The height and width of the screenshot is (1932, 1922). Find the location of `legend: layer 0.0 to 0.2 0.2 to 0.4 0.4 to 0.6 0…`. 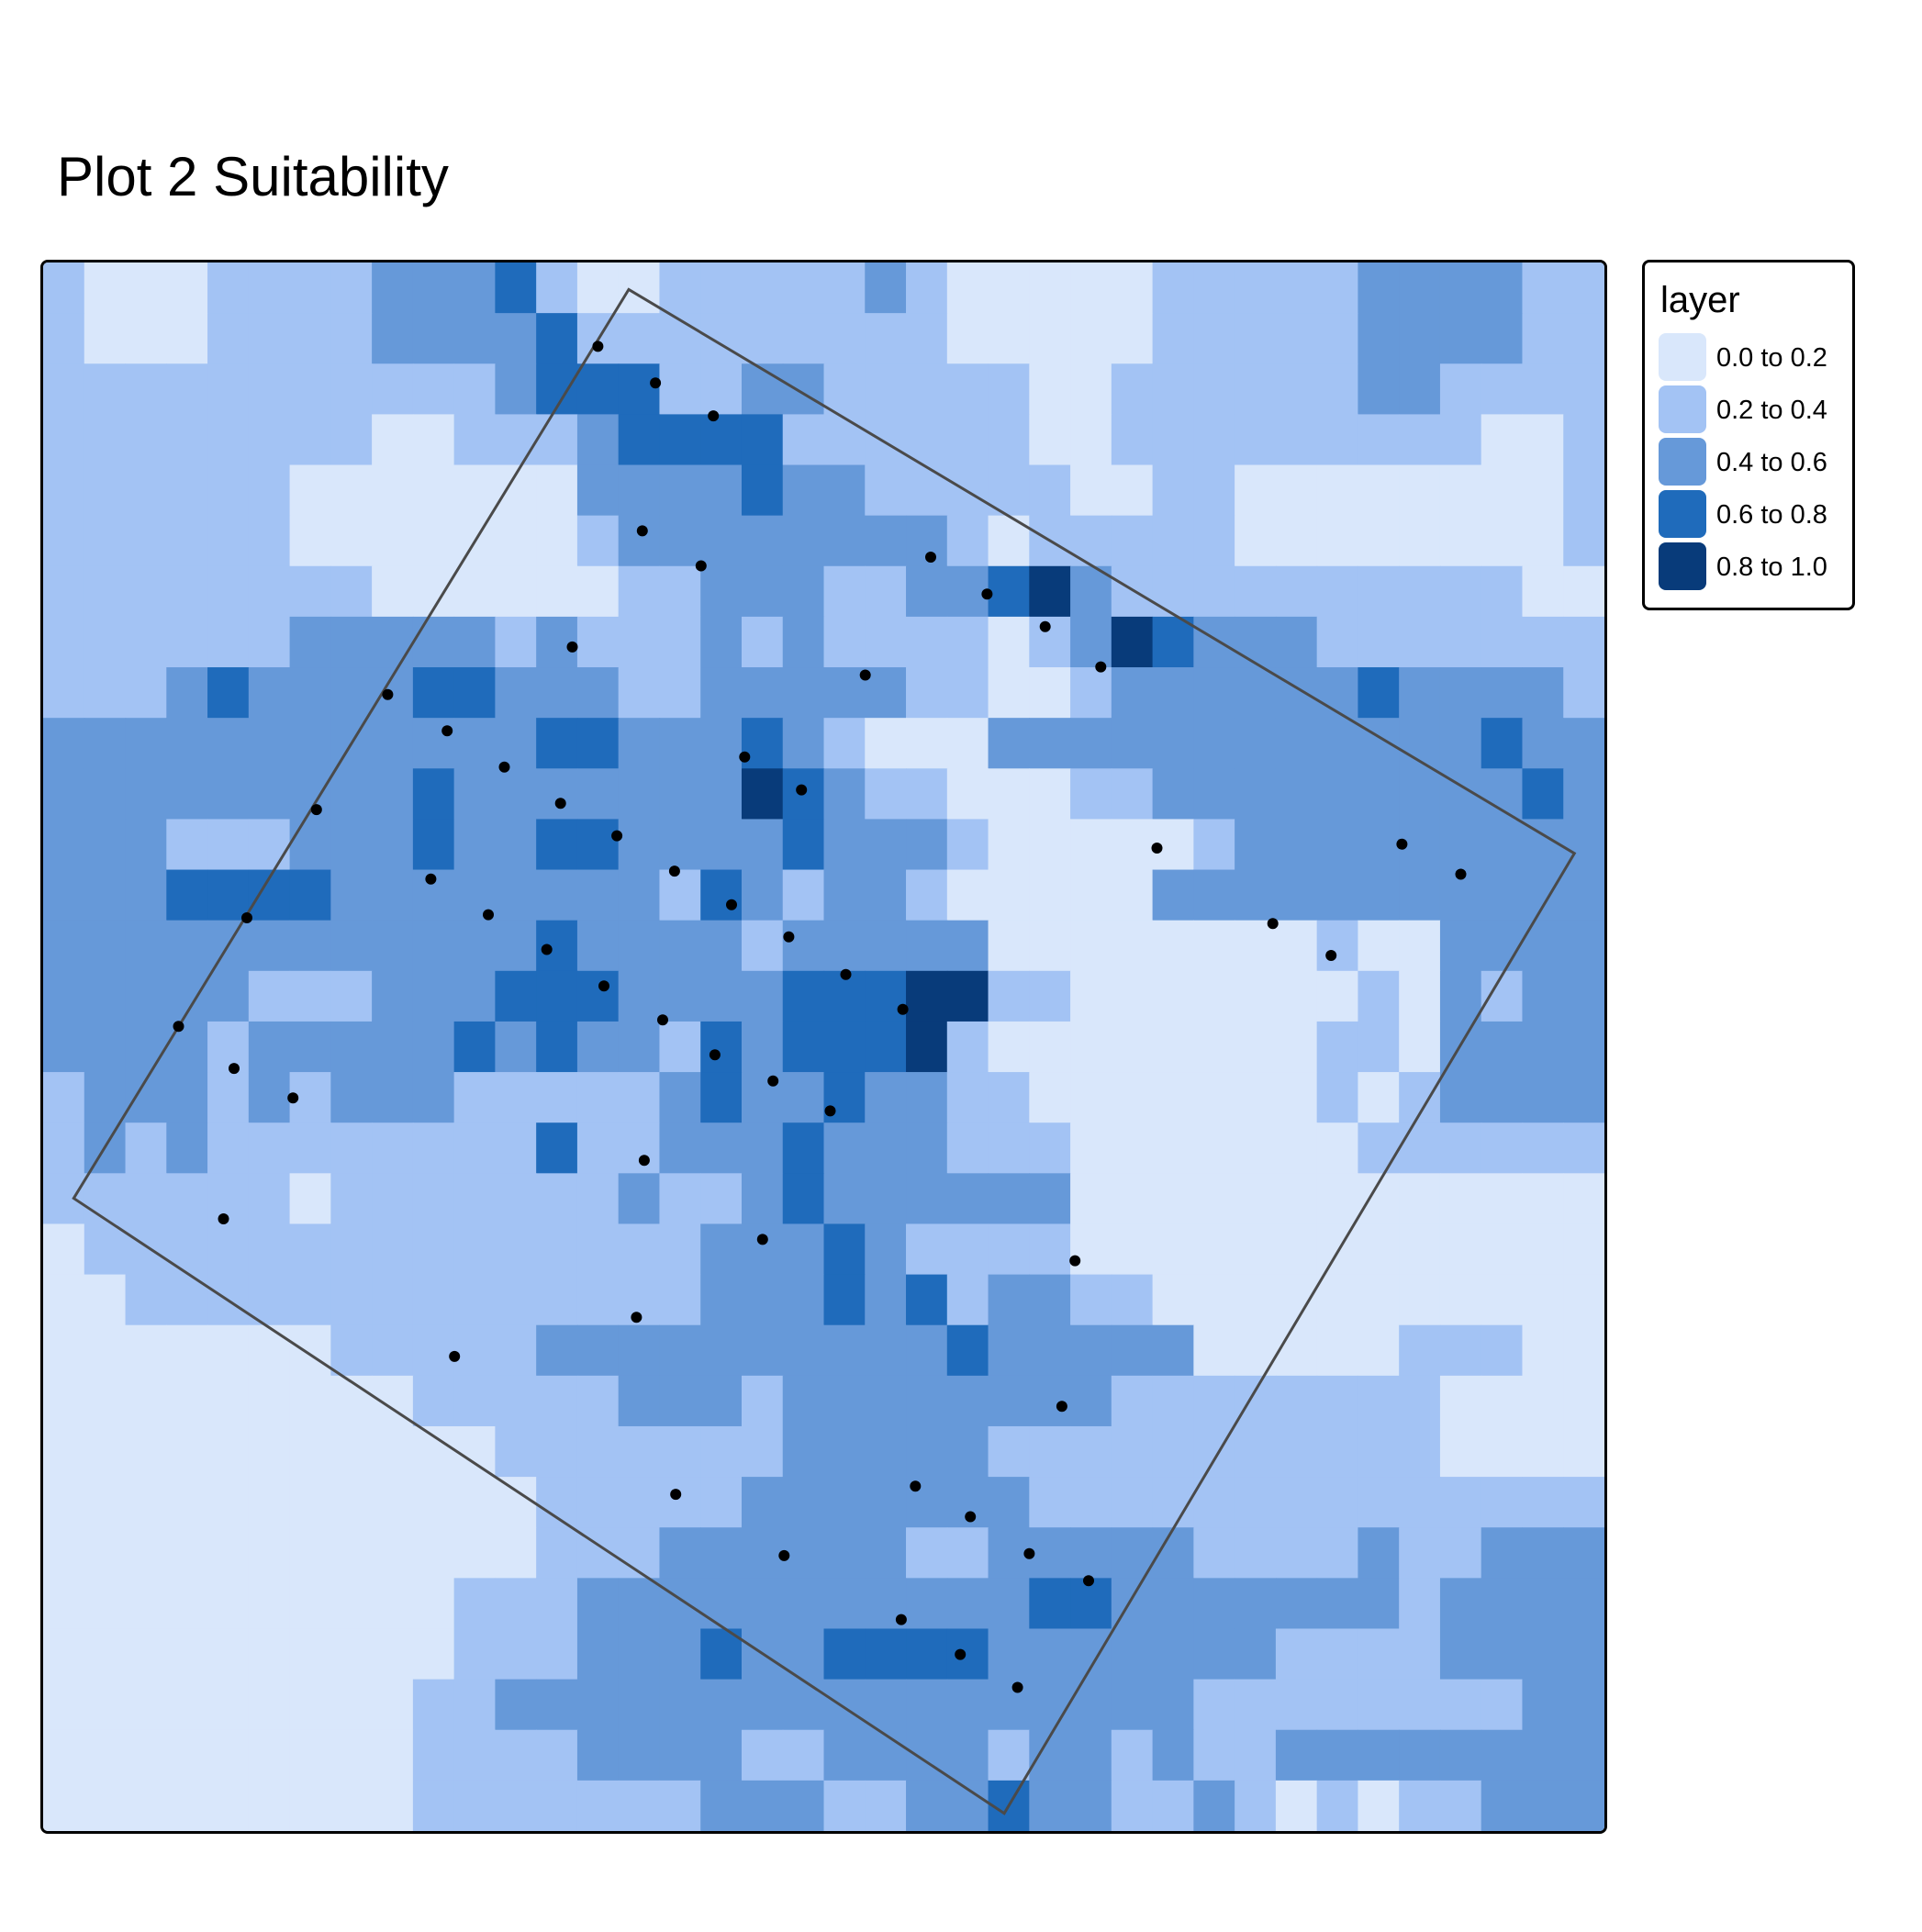

legend: layer 0.0 to 0.2 0.2 to 0.4 0.4 to 0.6 0… is located at coordinates (1748, 435).